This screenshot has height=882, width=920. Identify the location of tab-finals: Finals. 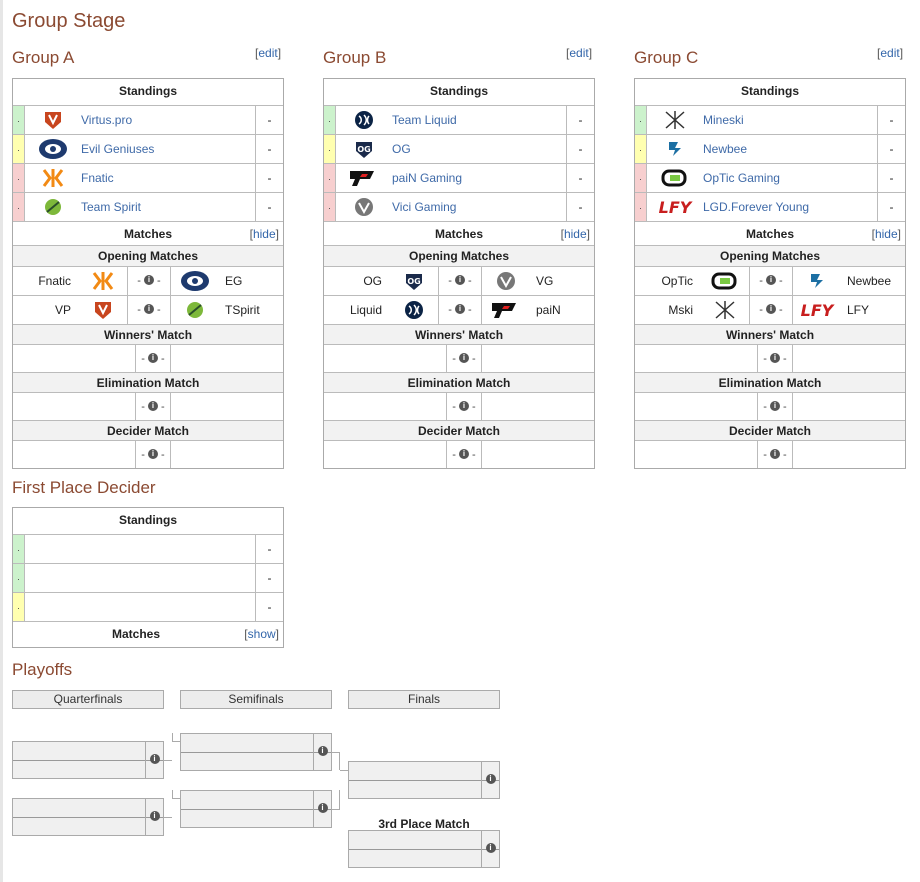
(424, 699).